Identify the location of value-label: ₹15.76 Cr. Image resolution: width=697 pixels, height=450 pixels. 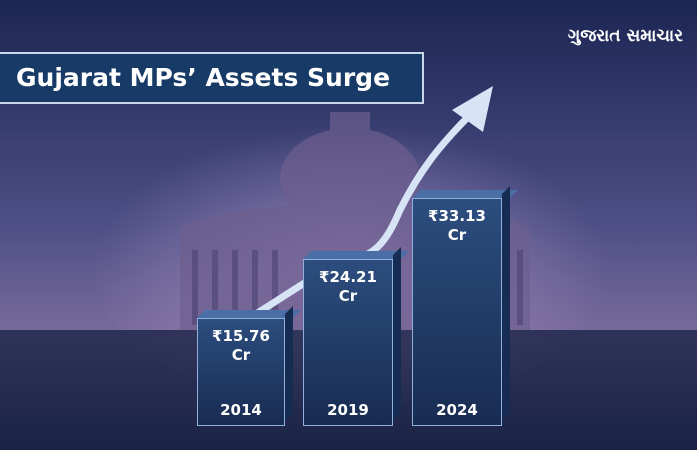
(241, 345).